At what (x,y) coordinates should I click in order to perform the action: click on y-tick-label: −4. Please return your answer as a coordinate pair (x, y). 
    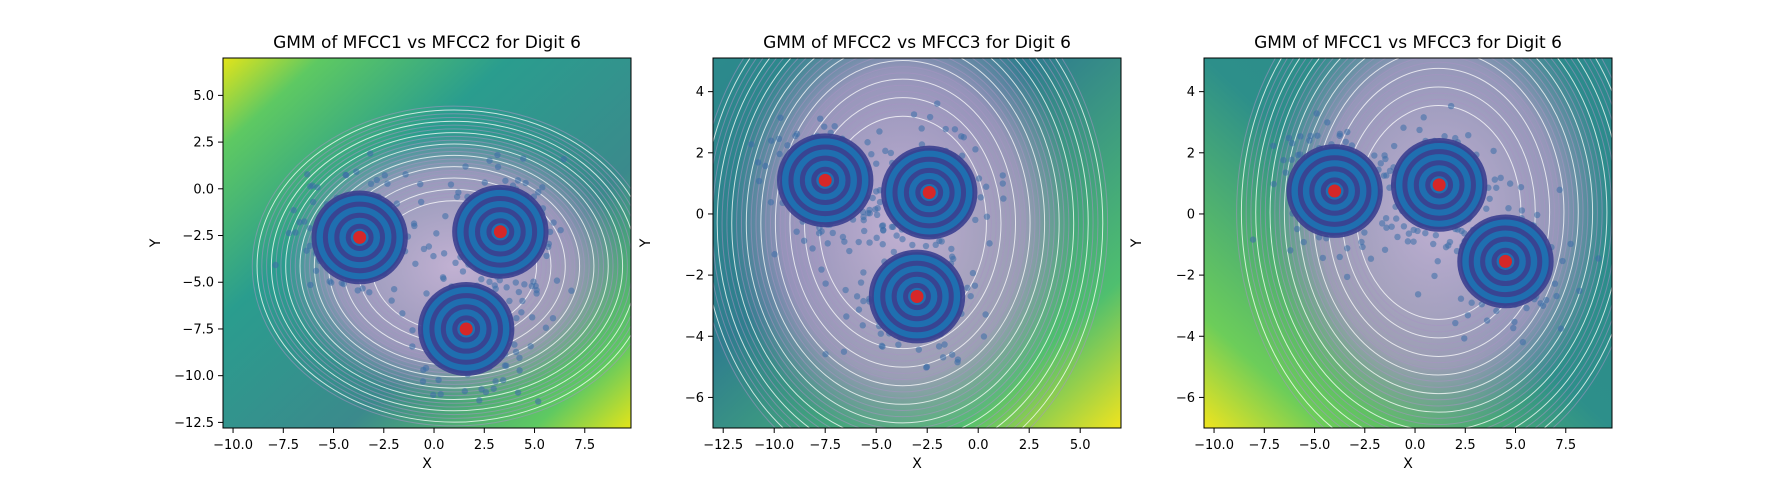
    Looking at the image, I should click on (1185, 337).